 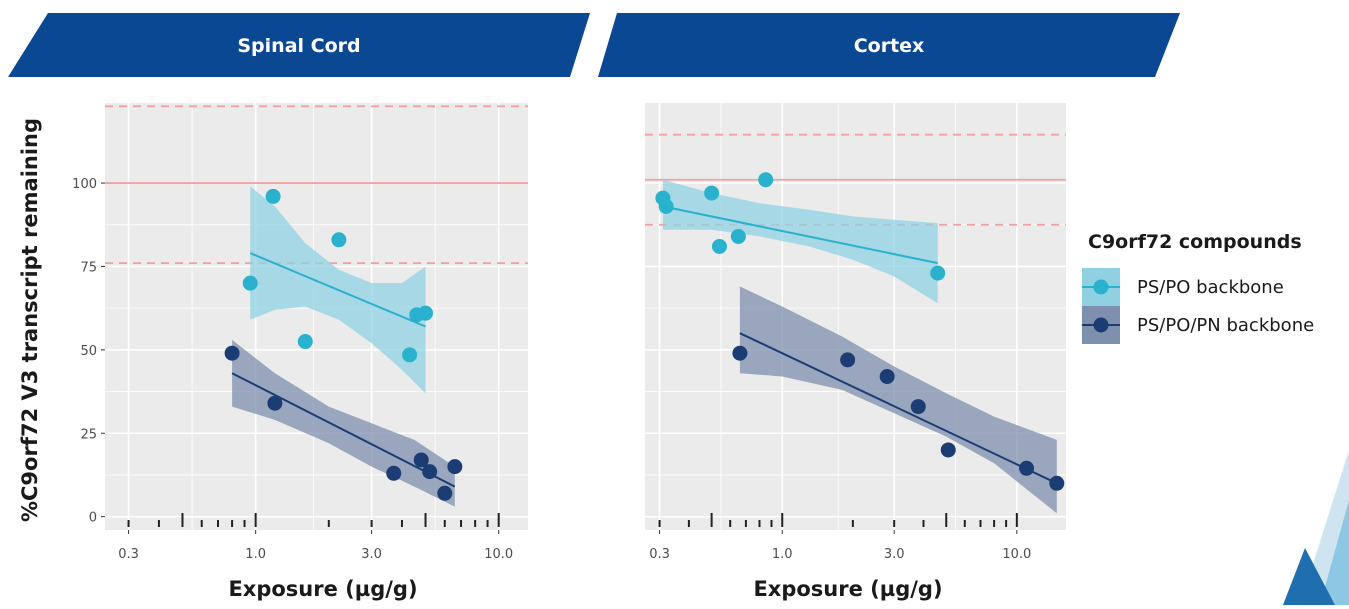 What do you see at coordinates (847, 589) in the screenshot?
I see `x-axis-label-cortex: Exposure (µg/g)` at bounding box center [847, 589].